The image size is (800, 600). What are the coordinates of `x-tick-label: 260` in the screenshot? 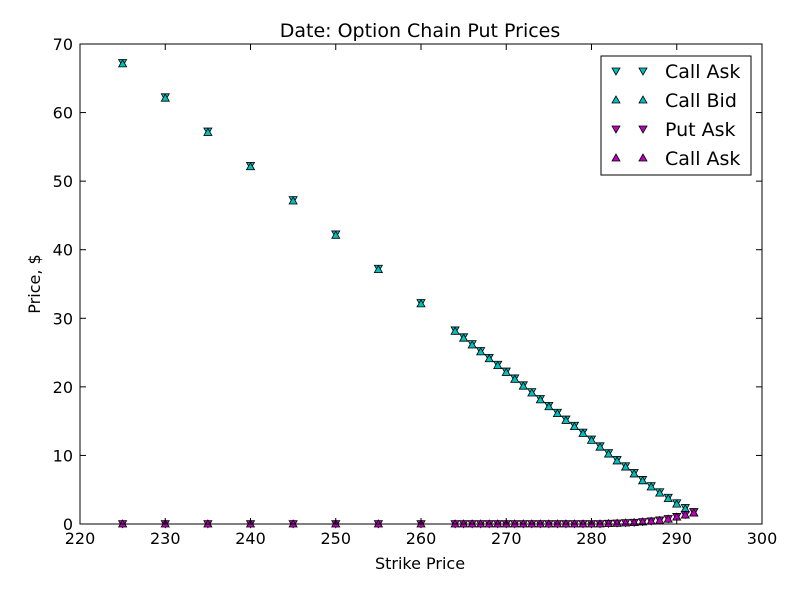 It's located at (421, 538).